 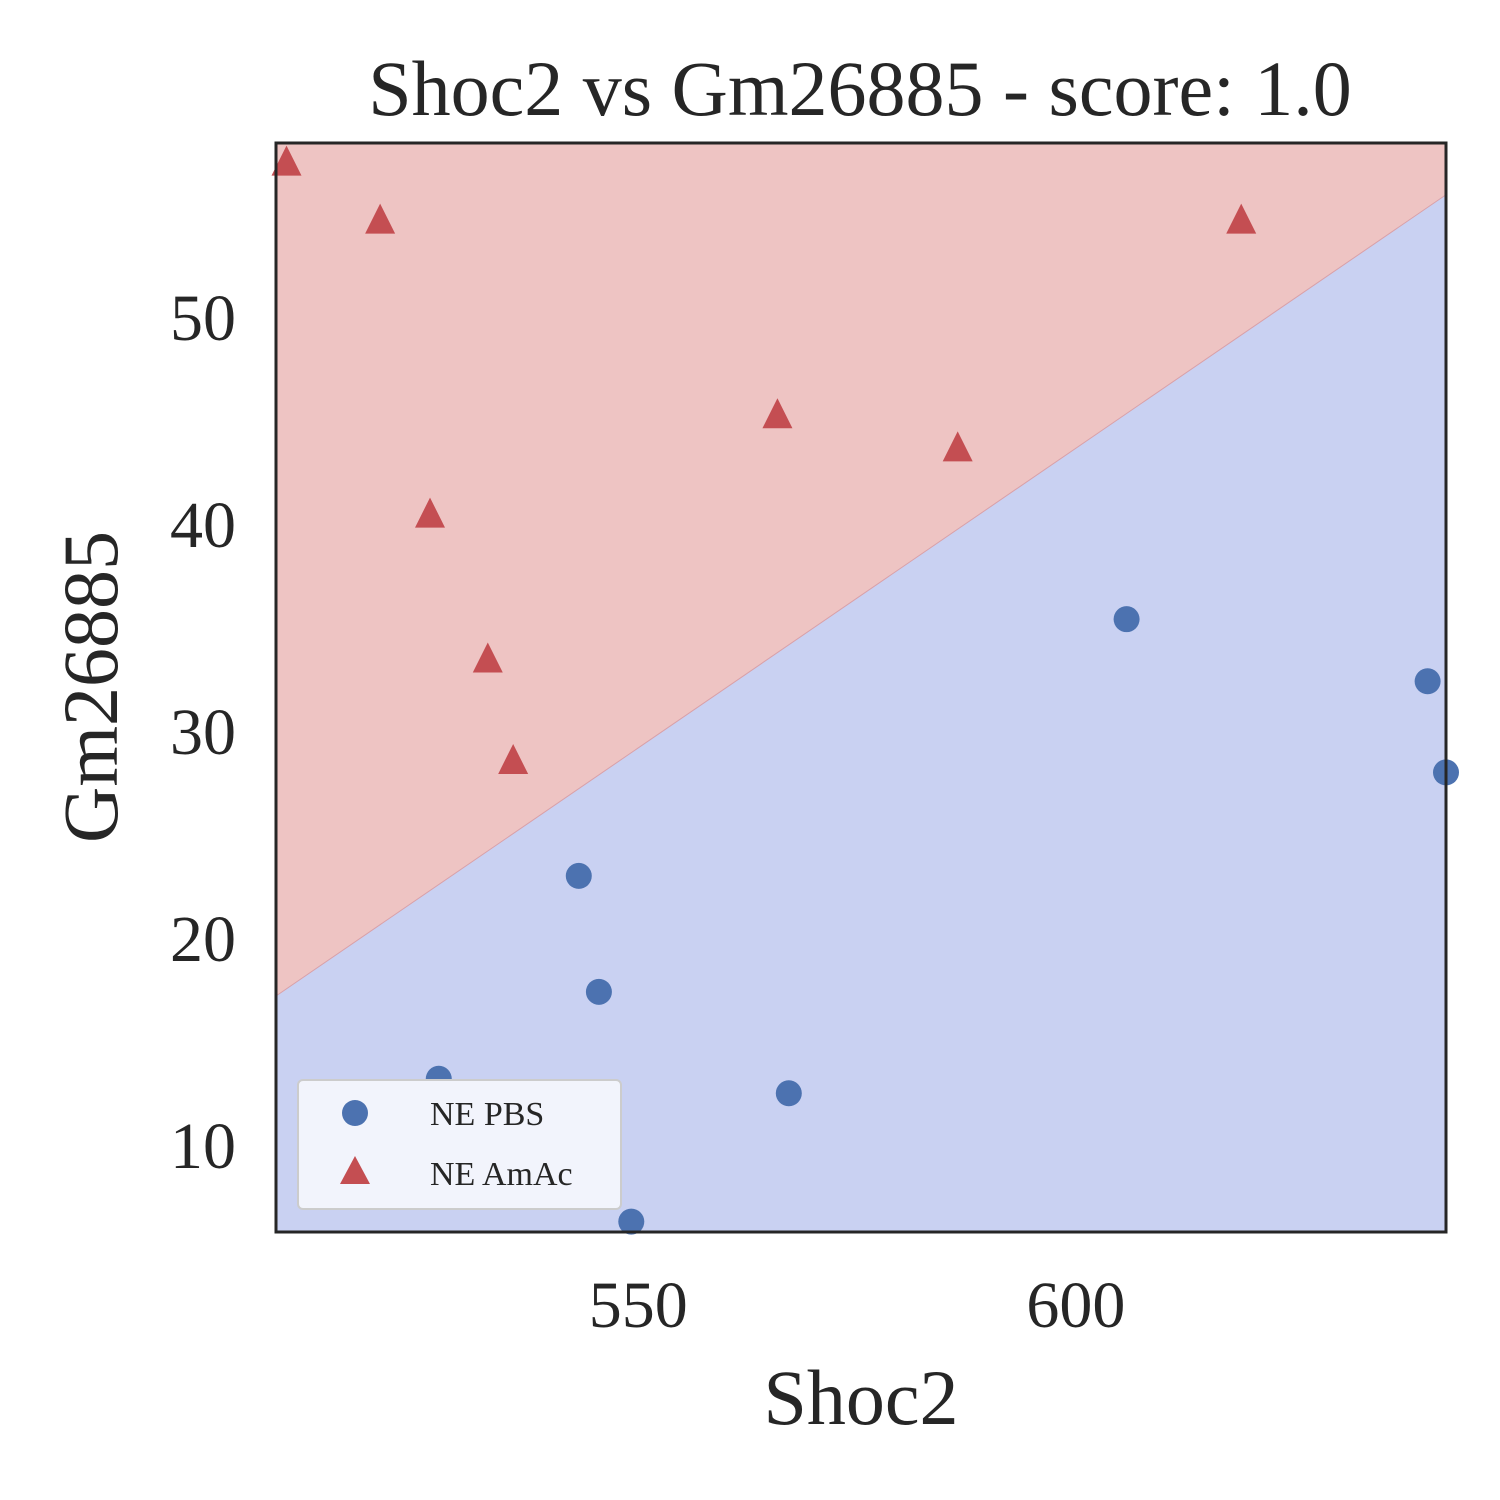 I want to click on x-axis-ticks: 550 600, so click(x=857, y=1305).